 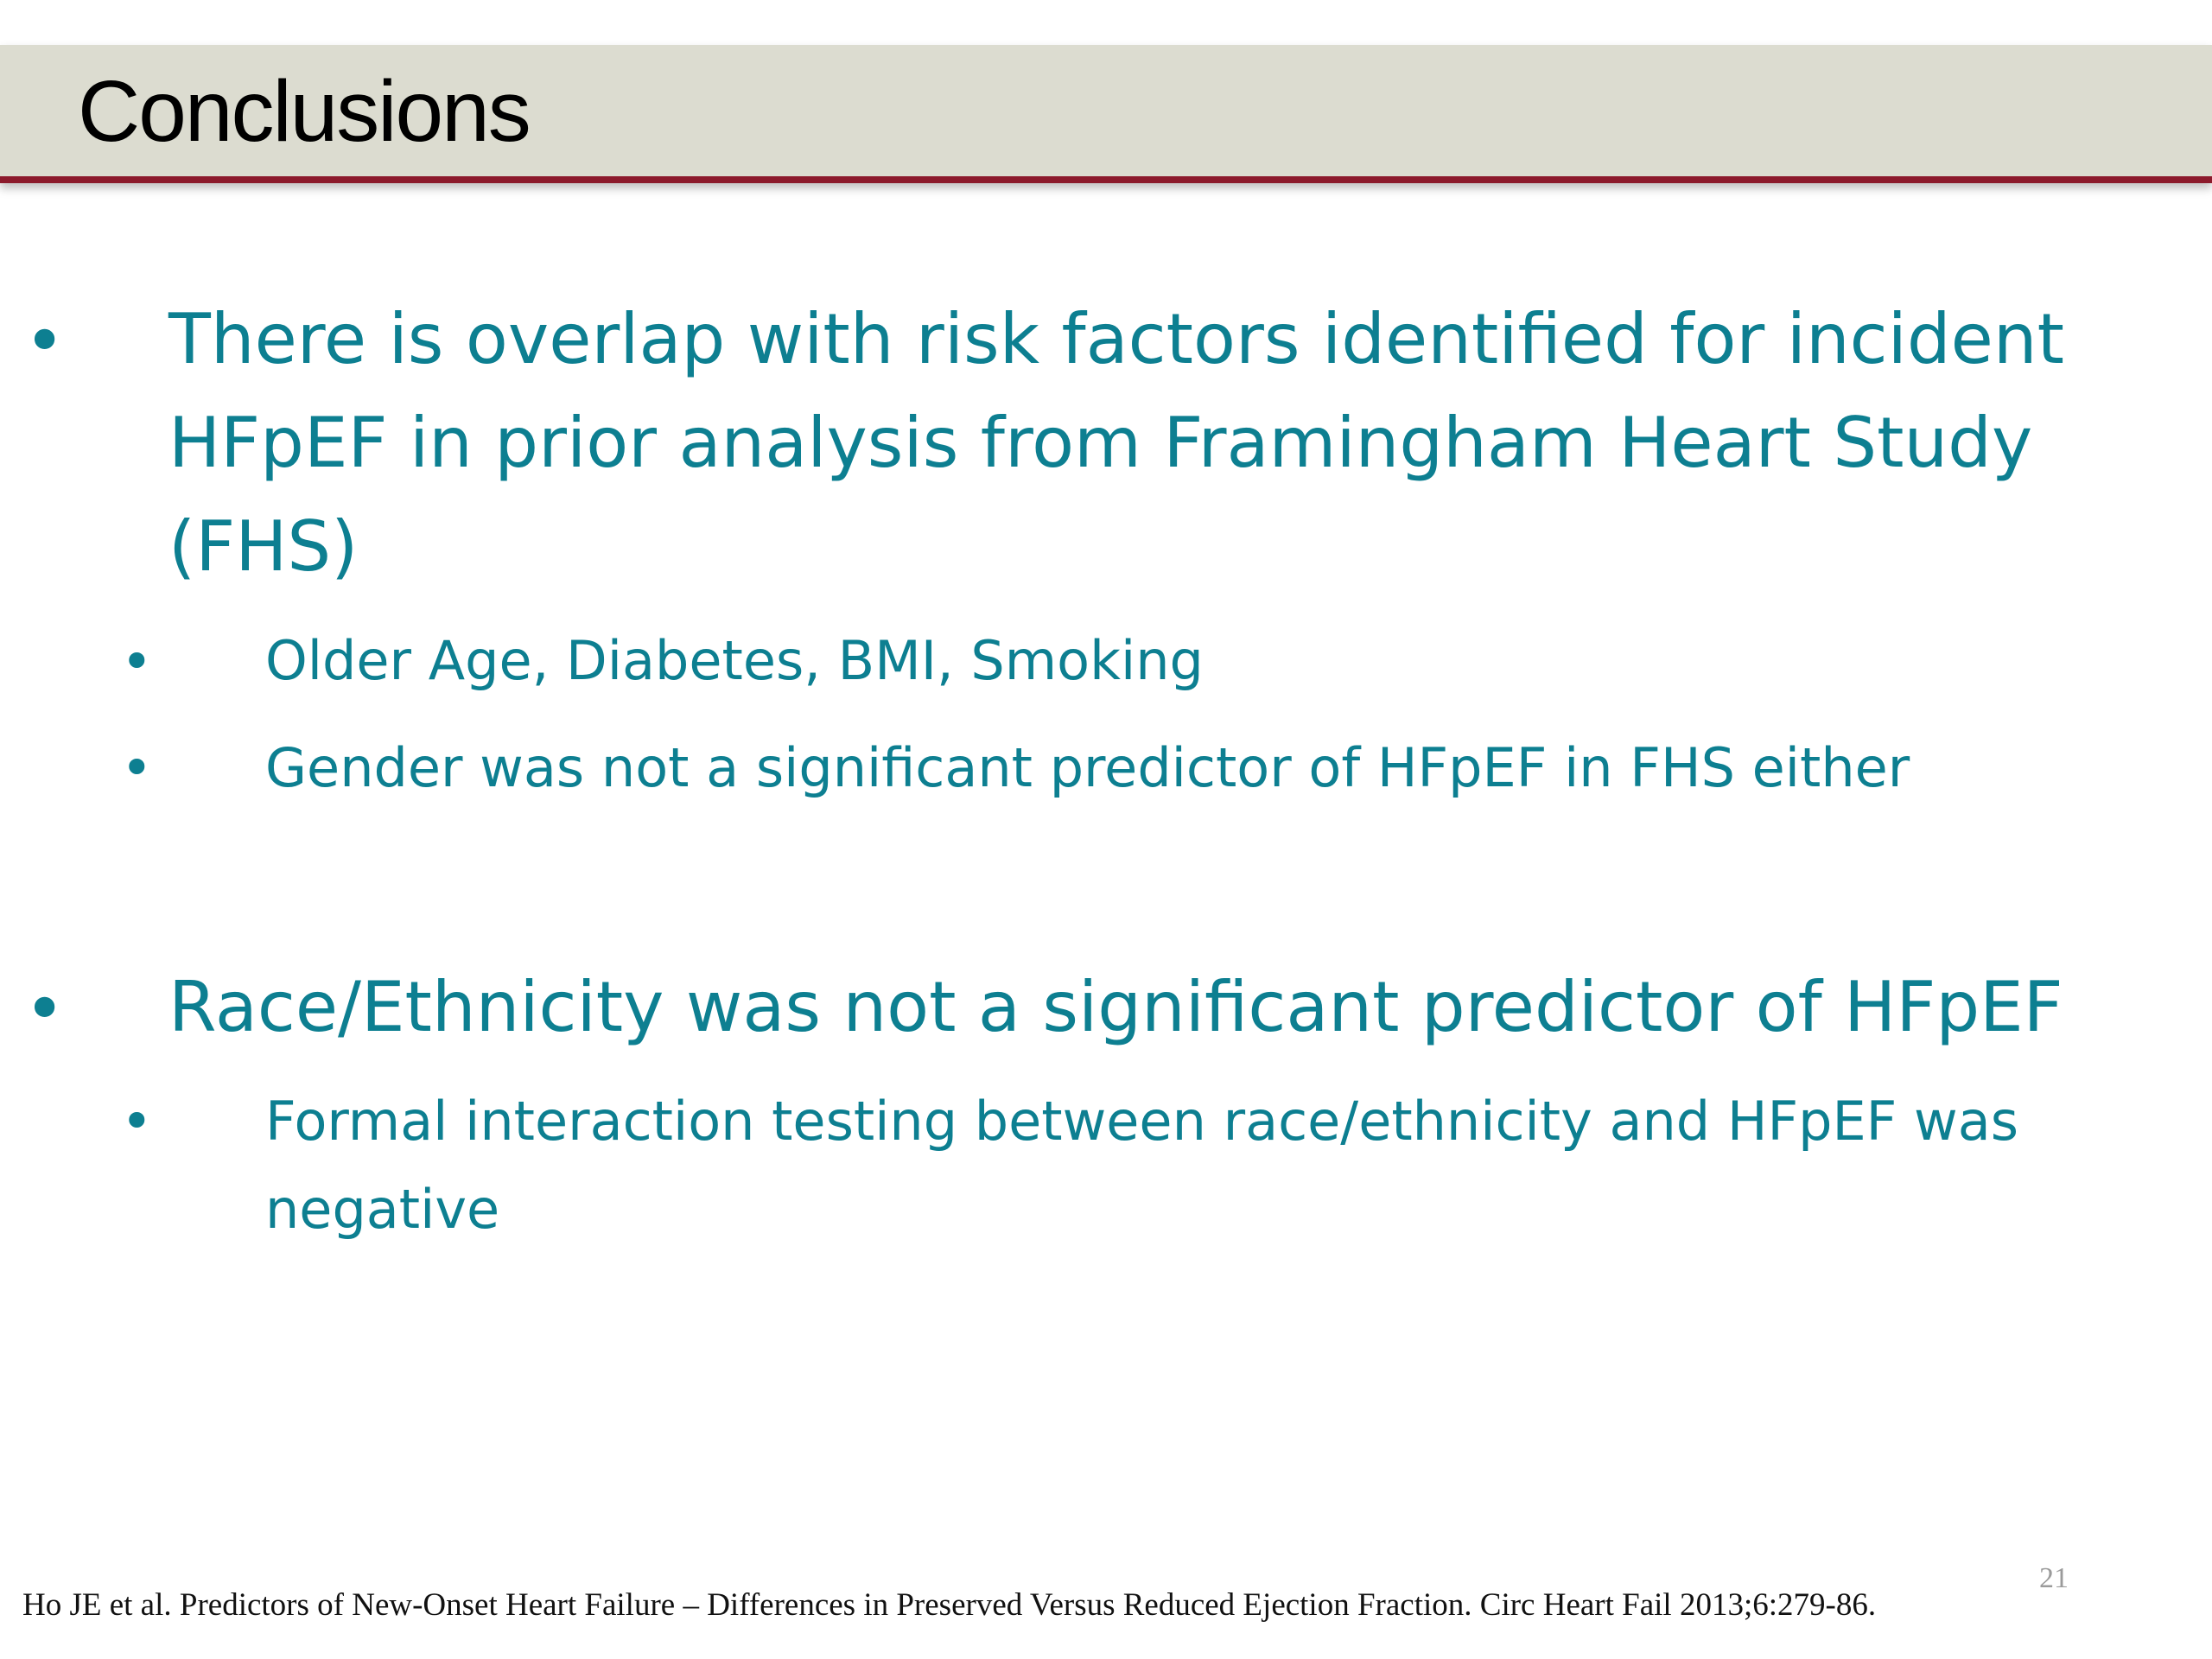 What do you see at coordinates (1106, 114) in the screenshot?
I see `title-bar: Conclusions` at bounding box center [1106, 114].